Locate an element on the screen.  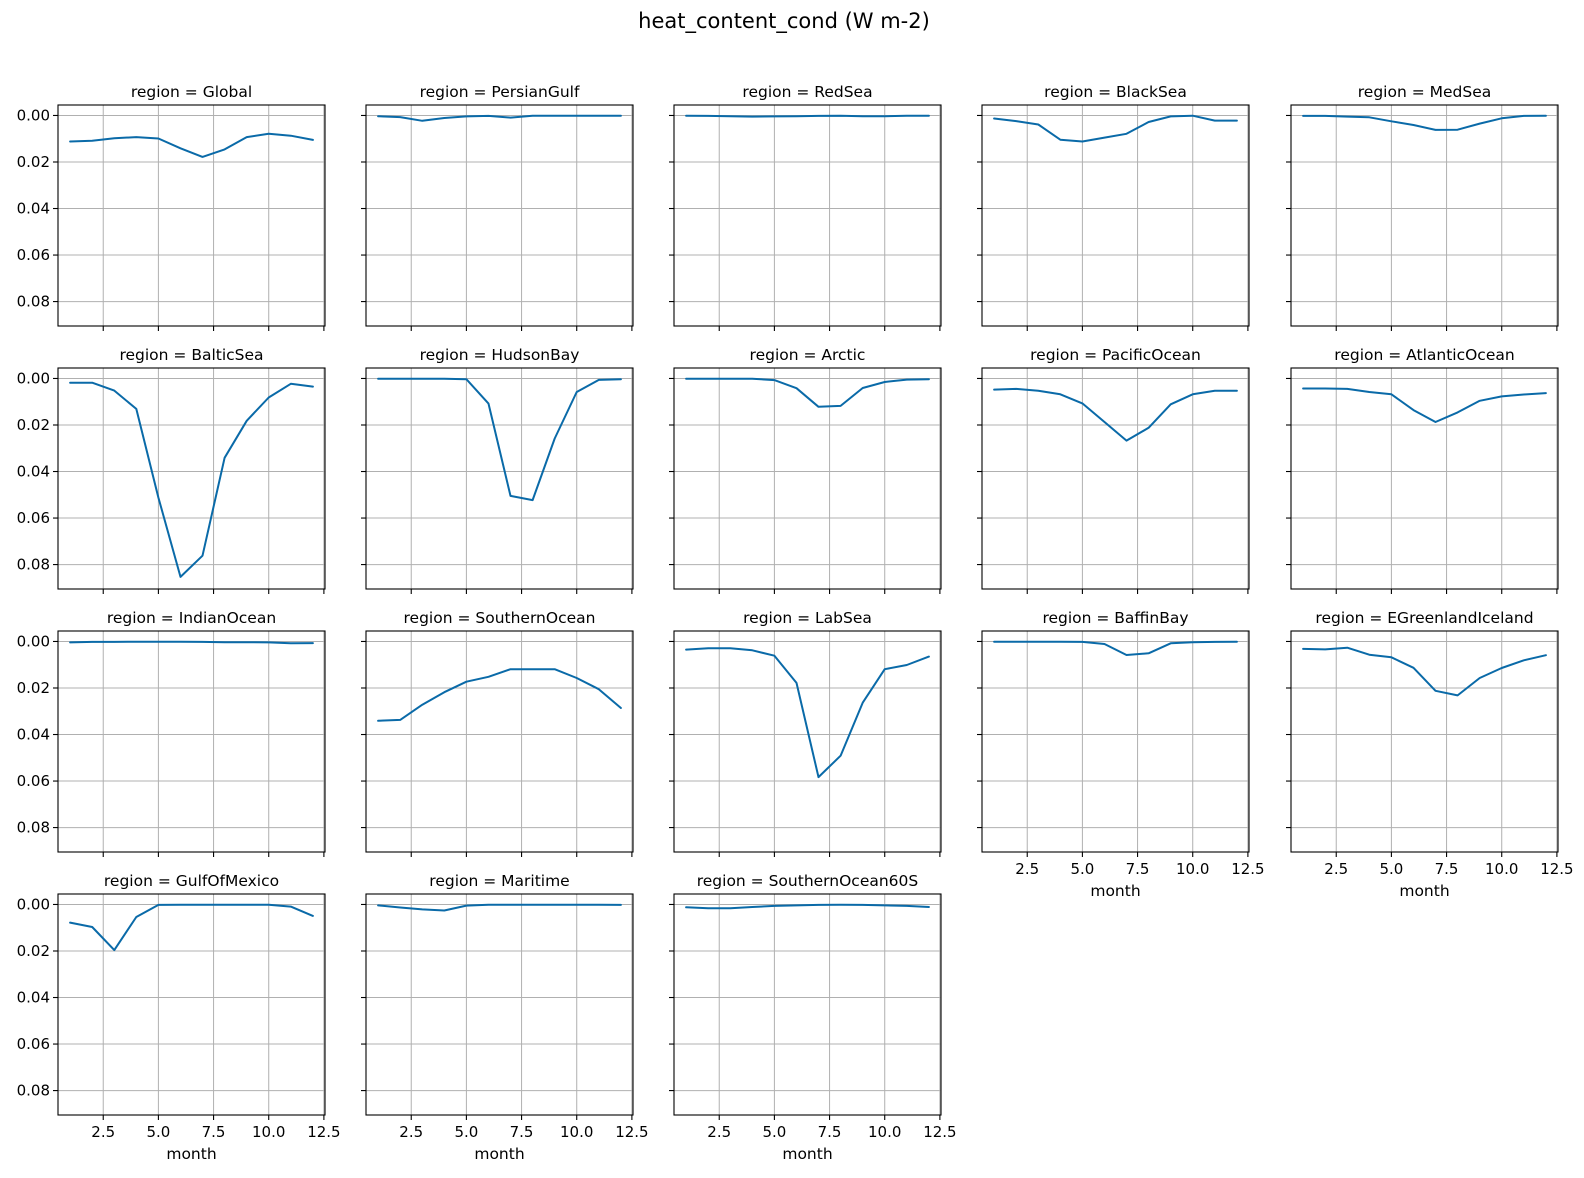
panel: region = SouthernOcean is located at coordinates (497, 733).